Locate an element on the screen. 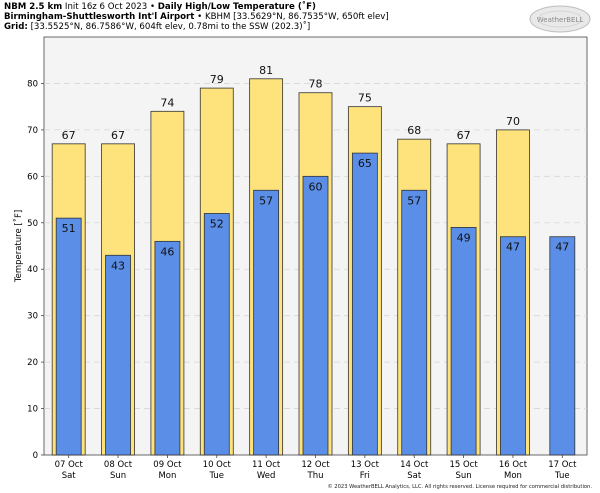  high-value-label: 81 is located at coordinates (266, 70).